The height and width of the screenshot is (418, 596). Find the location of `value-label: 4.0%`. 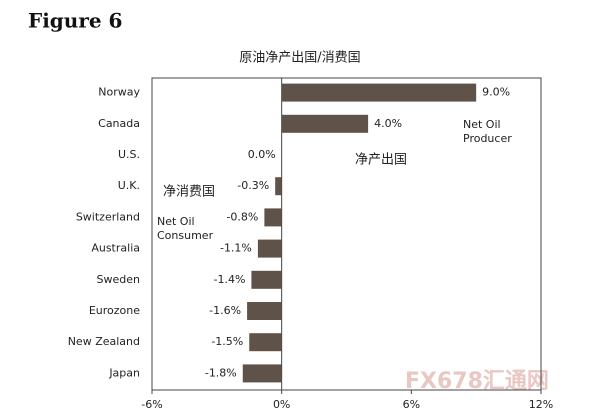

value-label: 4.0% is located at coordinates (388, 123).